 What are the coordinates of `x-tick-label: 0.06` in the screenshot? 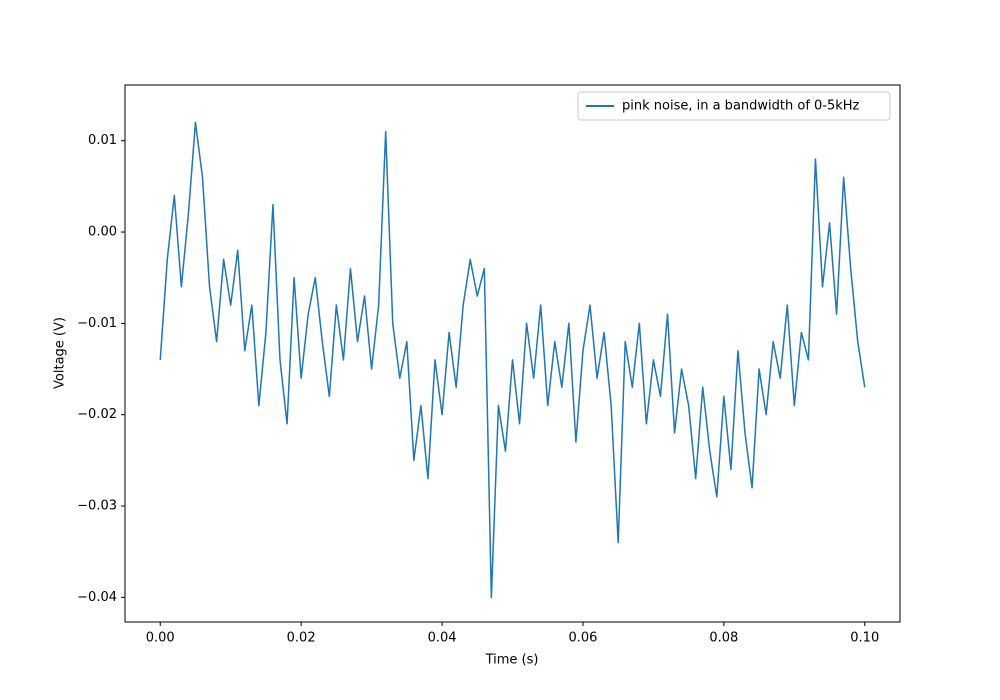 It's located at (582, 638).